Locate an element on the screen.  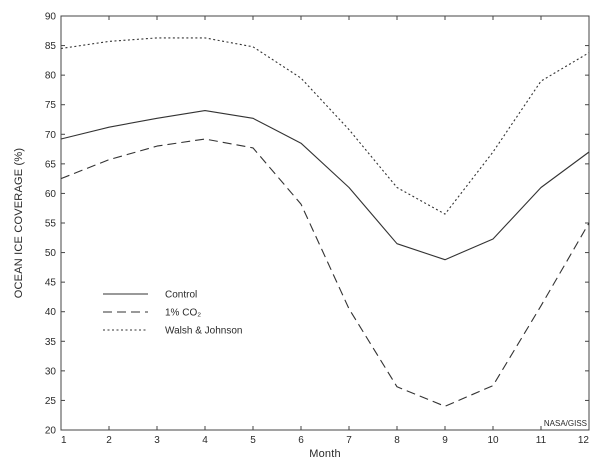
y-tick-label: 35 is located at coordinates (51, 342).